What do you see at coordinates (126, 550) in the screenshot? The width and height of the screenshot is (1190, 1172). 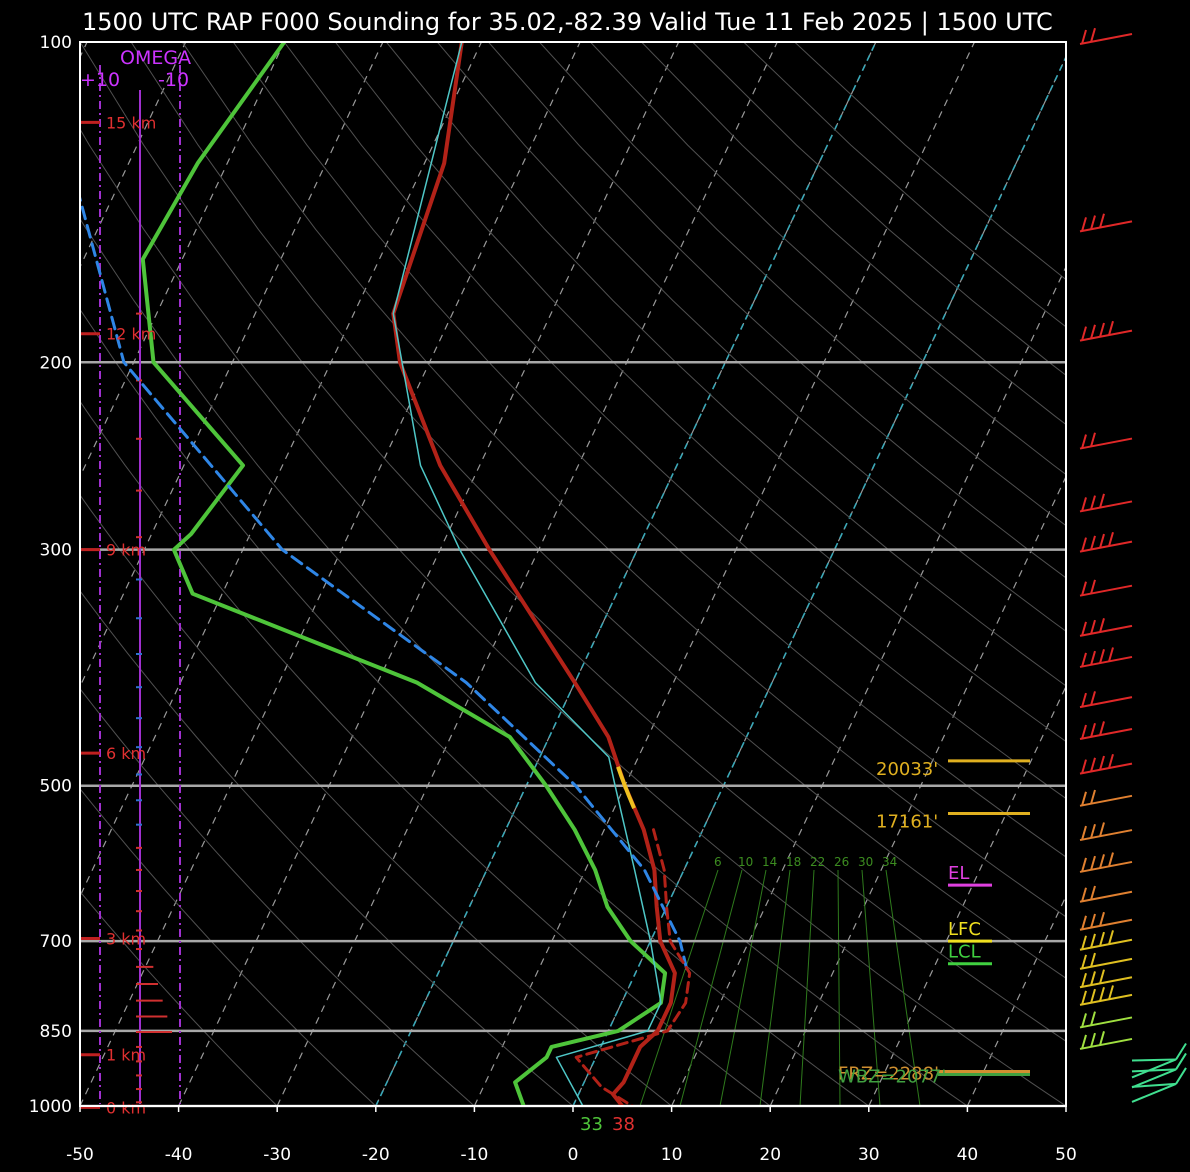 I see `height-label: 9 km` at bounding box center [126, 550].